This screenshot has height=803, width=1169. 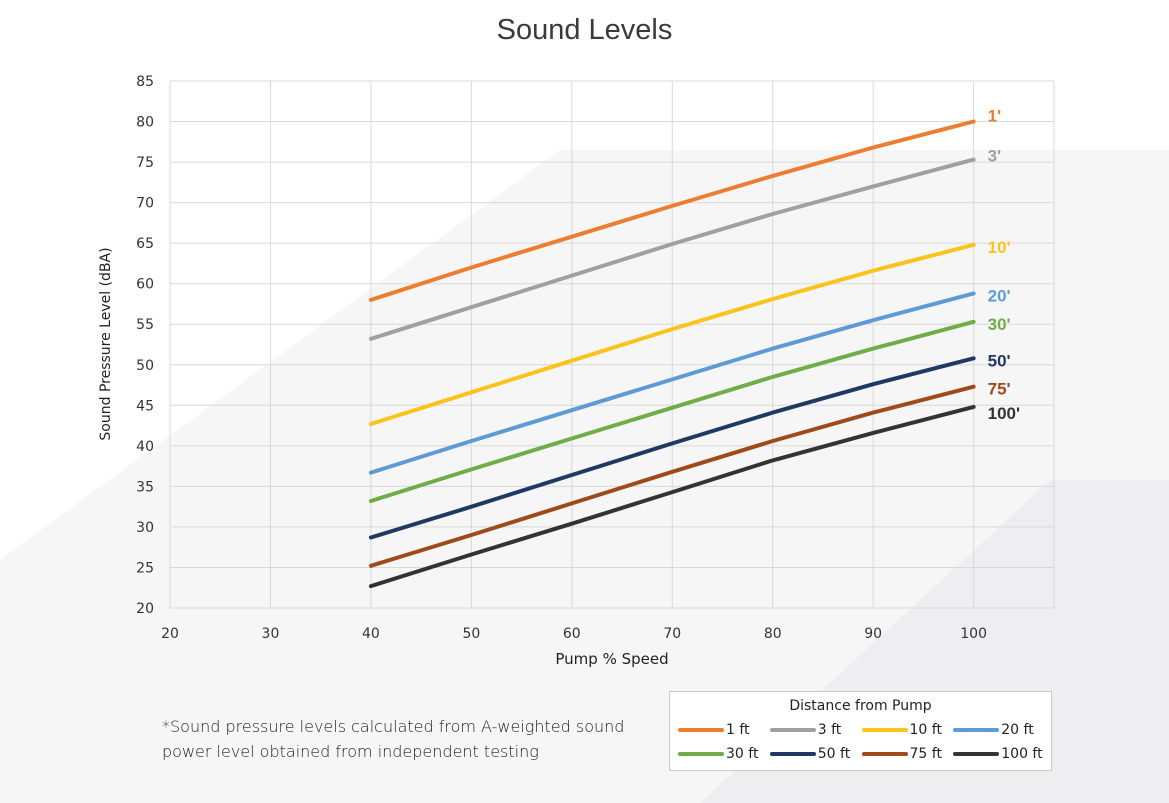 What do you see at coordinates (672, 383) in the screenshot?
I see `series-line-20-ft` at bounding box center [672, 383].